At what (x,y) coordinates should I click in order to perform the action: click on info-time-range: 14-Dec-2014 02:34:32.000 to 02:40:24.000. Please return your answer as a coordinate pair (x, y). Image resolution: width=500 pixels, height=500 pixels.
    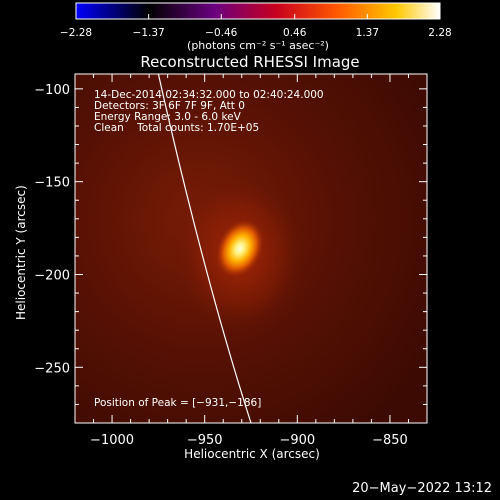
    Looking at the image, I should click on (209, 95).